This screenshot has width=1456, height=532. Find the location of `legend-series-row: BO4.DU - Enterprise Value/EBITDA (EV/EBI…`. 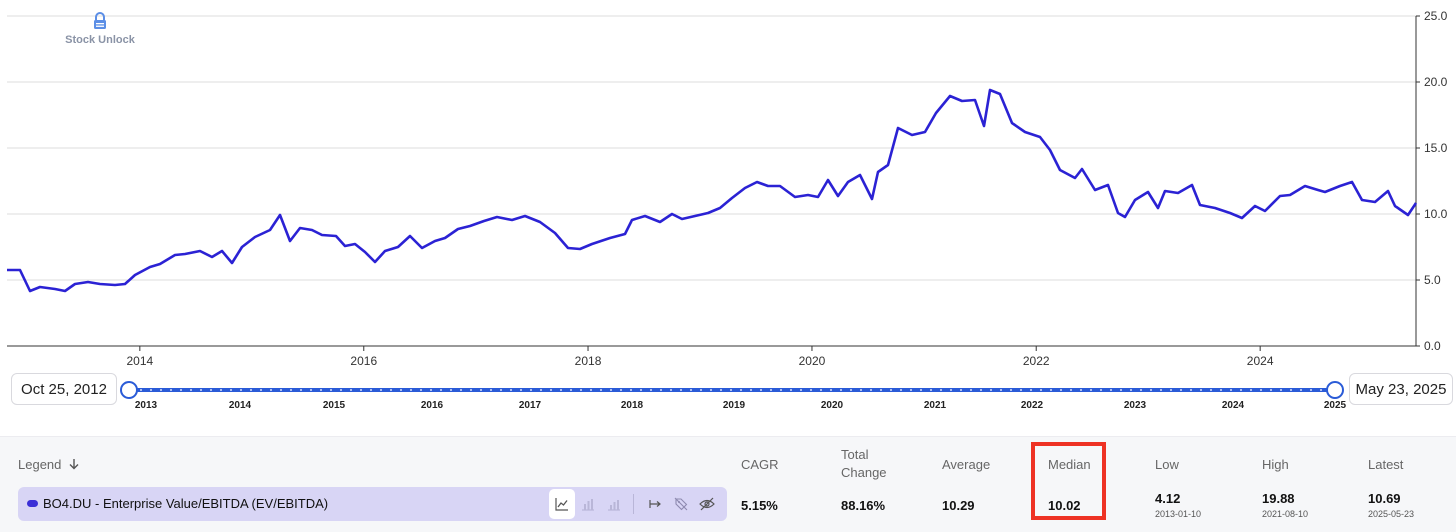

legend-series-row: BO4.DU - Enterprise Value/EBITDA (EV/EBI… is located at coordinates (372, 504).